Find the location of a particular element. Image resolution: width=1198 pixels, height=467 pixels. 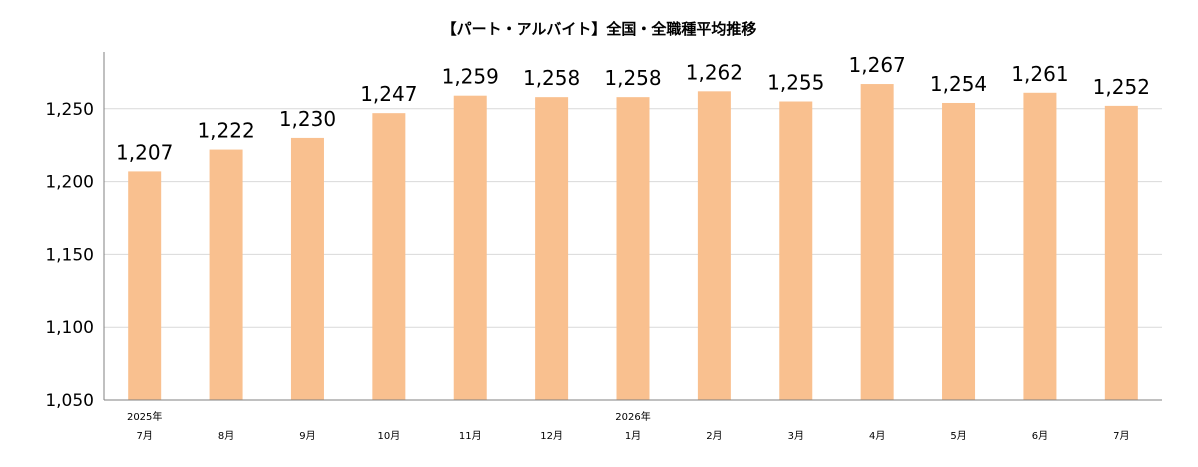

x-tick-label: 6月 is located at coordinates (1040, 436).